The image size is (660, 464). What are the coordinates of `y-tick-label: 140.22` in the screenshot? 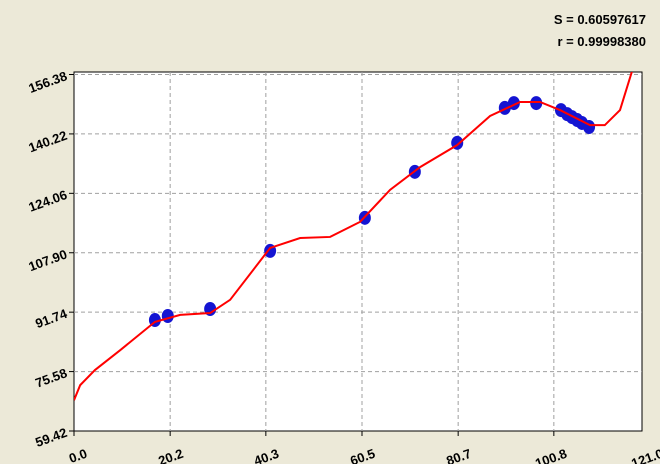 It's located at (48, 142).